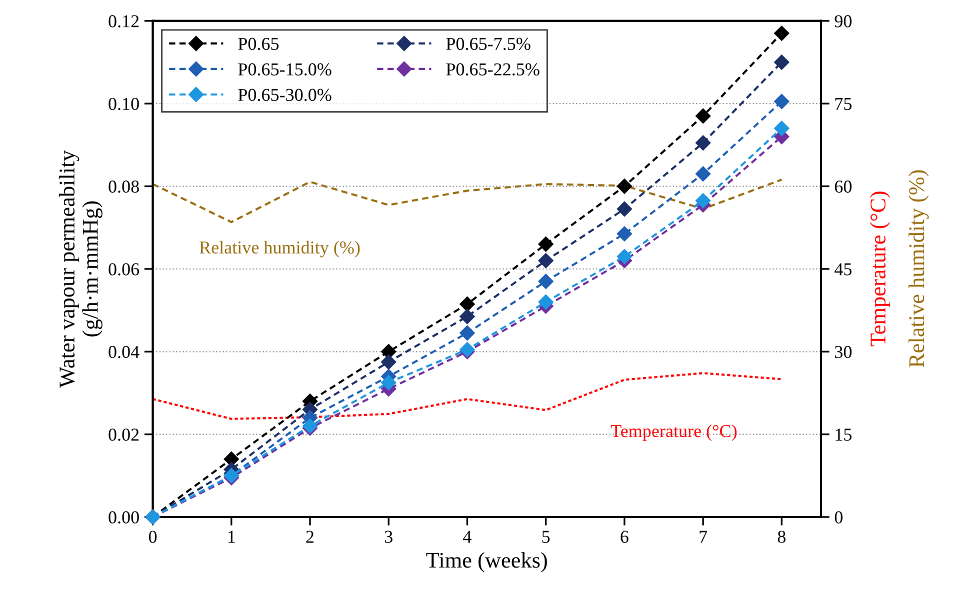  I want to click on legend-label: P0.65, so click(258, 44).